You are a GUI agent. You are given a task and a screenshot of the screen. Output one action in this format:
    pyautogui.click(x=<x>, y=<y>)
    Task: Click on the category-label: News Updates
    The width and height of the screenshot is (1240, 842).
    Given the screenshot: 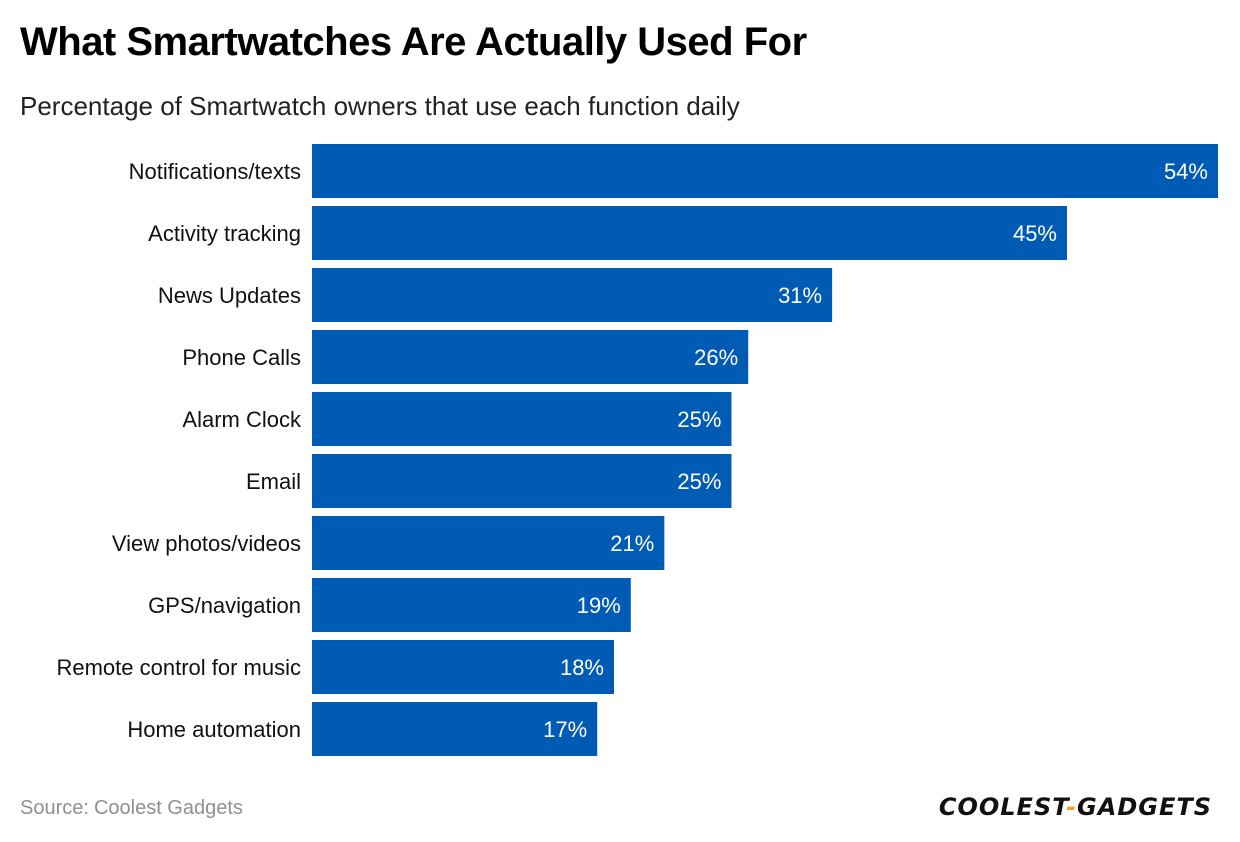 What is the action you would take?
    pyautogui.click(x=229, y=295)
    